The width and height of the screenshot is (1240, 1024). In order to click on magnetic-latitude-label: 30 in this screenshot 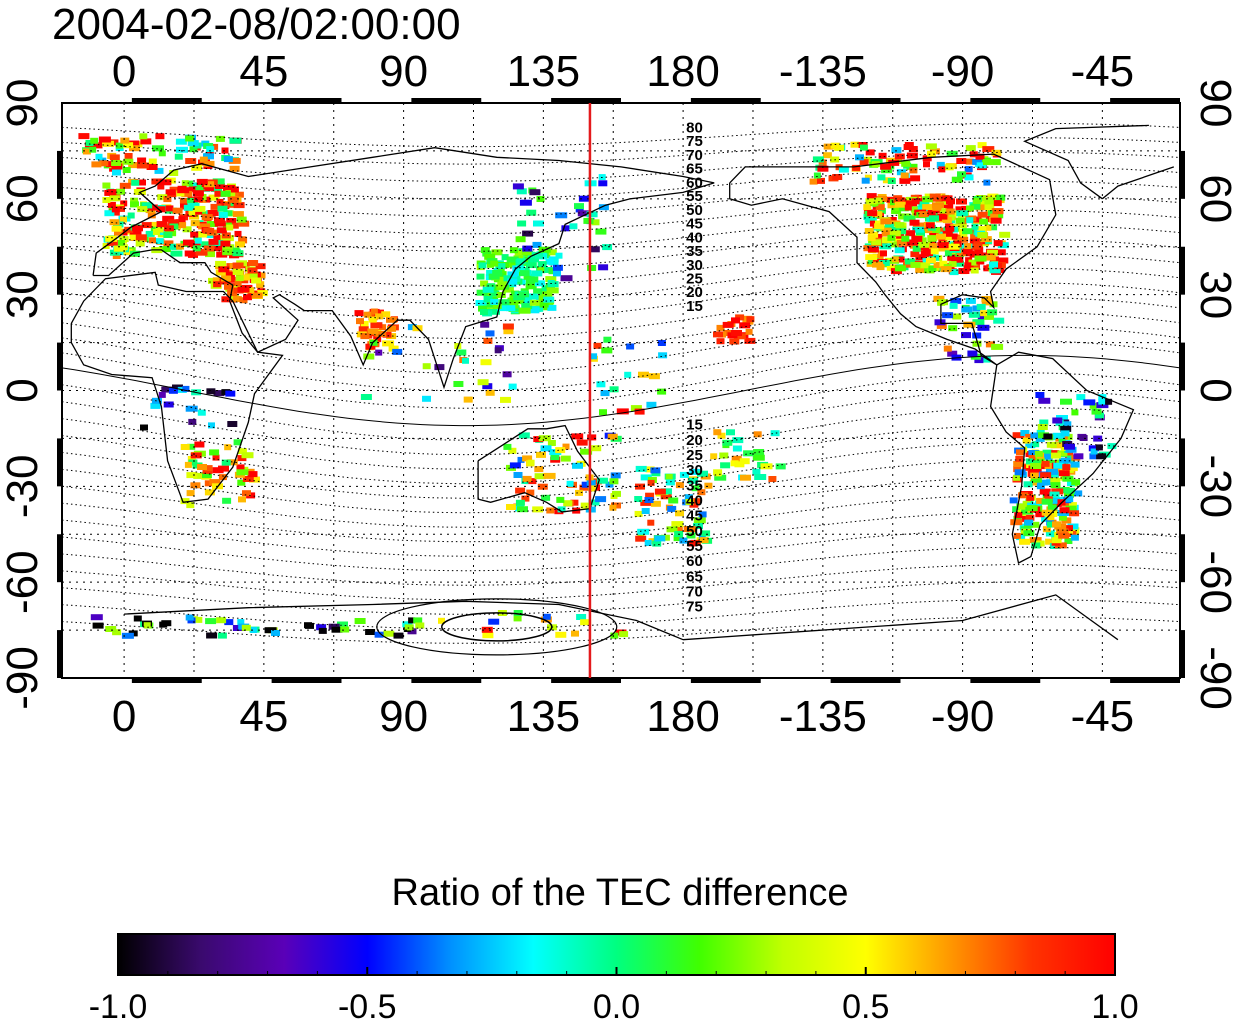, I will do `click(694, 265)`.